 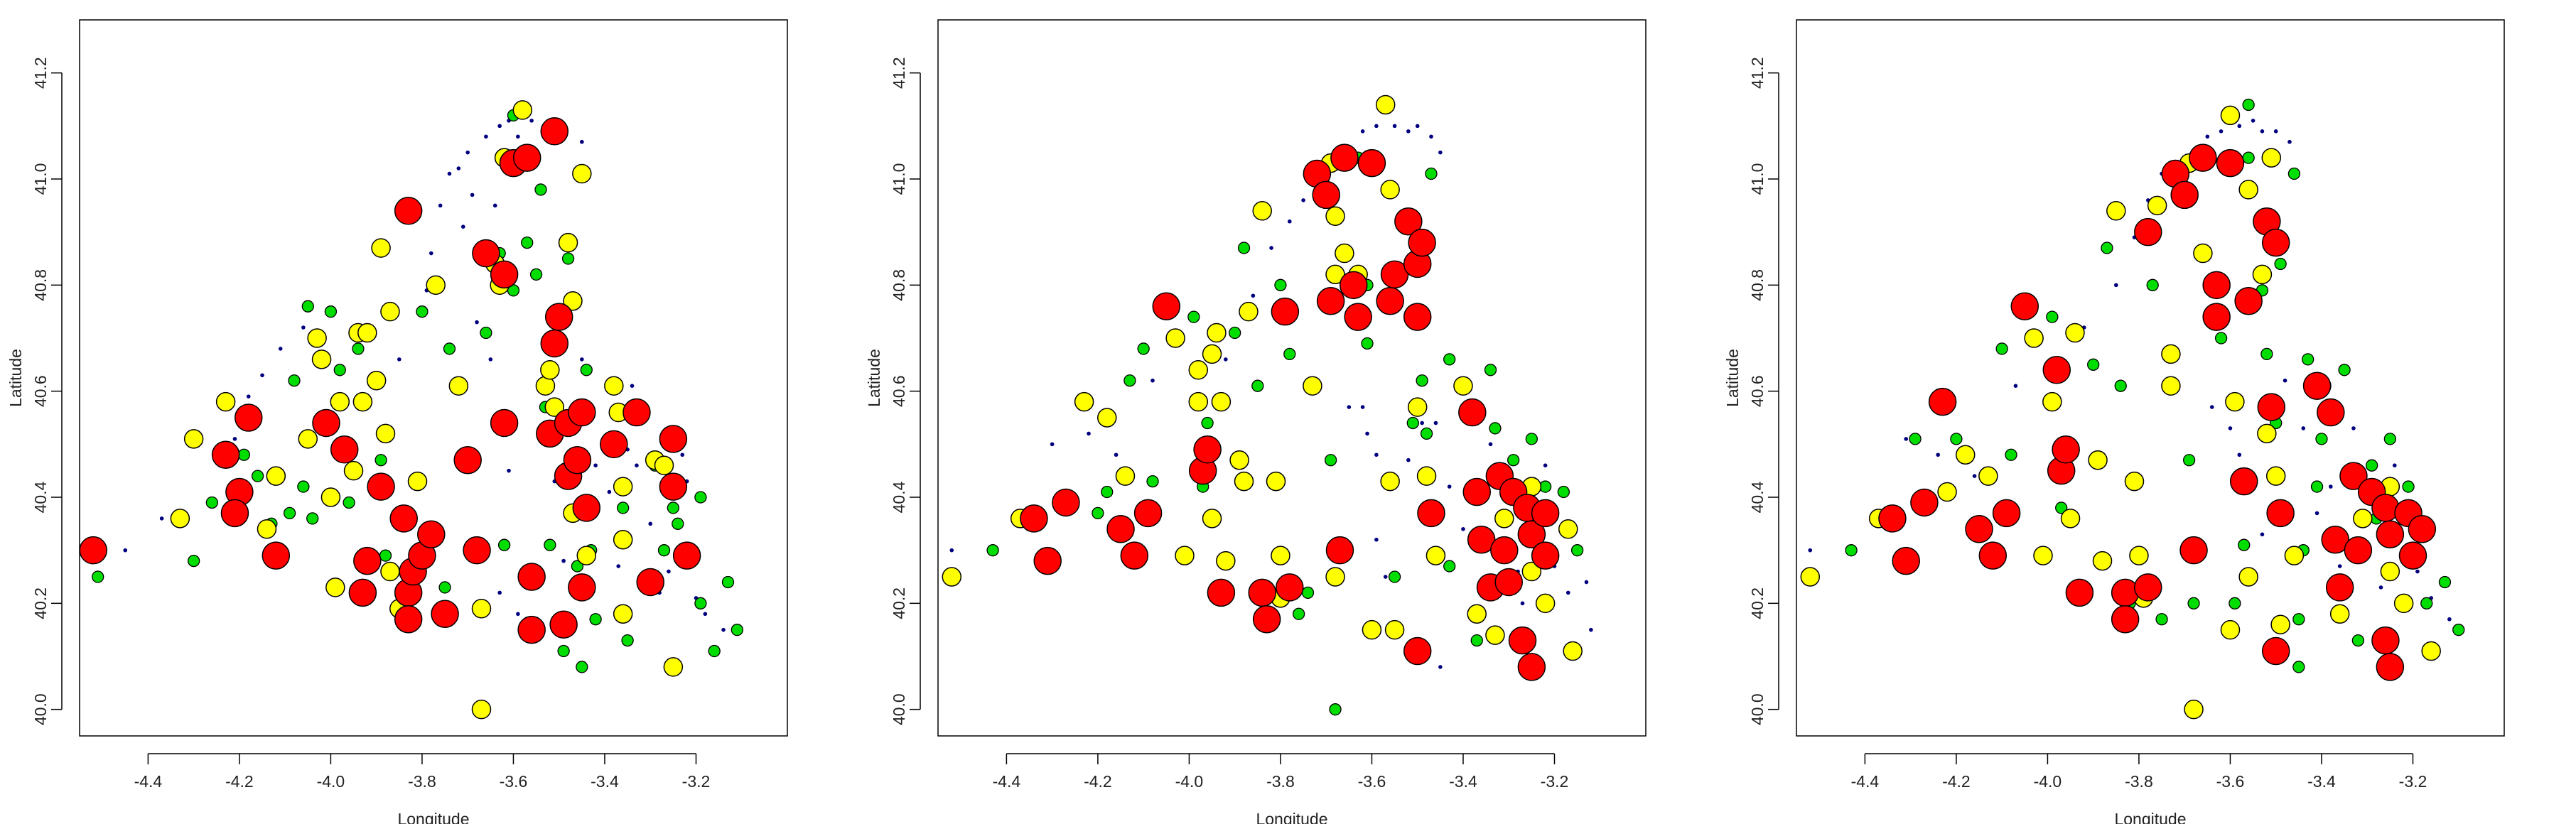 What do you see at coordinates (2413, 781) in the screenshot?
I see `x-tick-label: -3.2` at bounding box center [2413, 781].